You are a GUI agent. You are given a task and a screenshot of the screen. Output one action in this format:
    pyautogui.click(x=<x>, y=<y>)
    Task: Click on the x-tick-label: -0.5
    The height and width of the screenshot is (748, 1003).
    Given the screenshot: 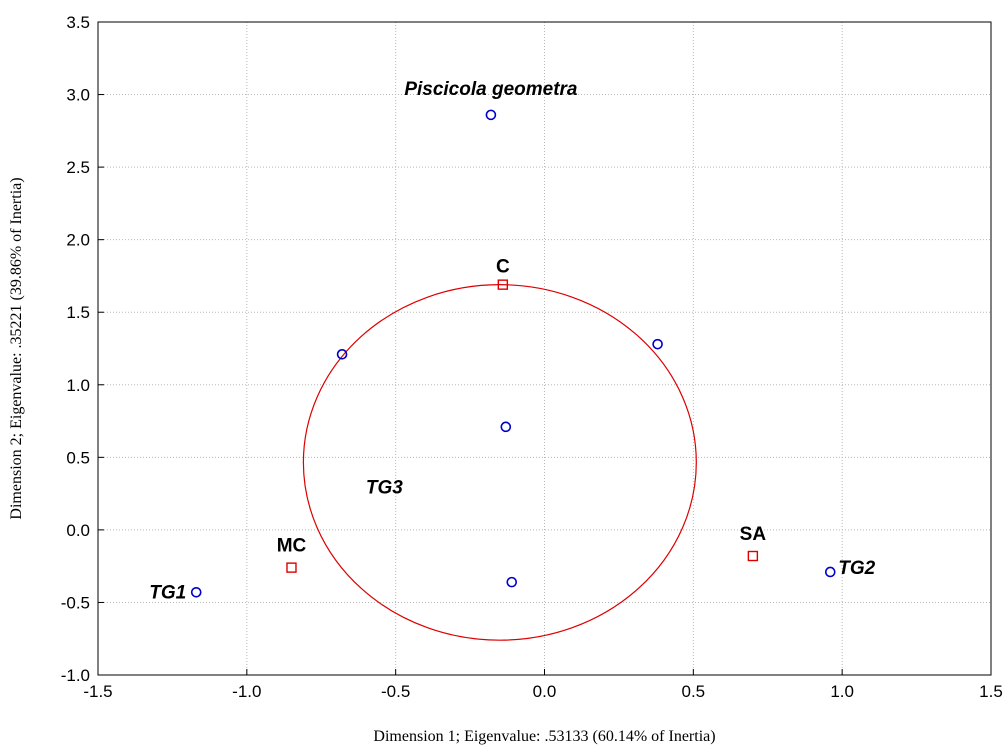 What is the action you would take?
    pyautogui.click(x=395, y=691)
    